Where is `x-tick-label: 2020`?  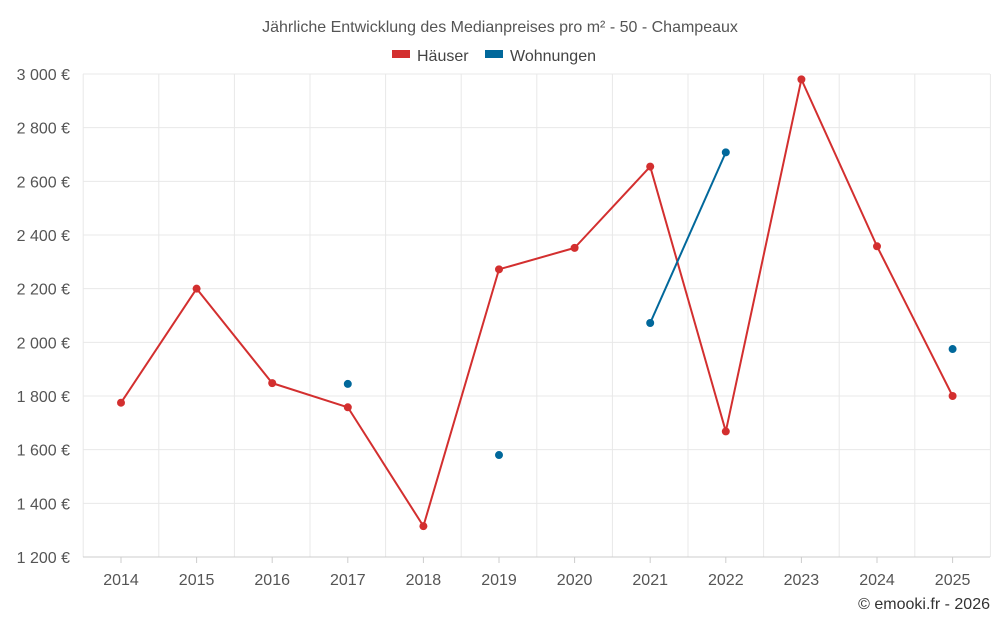 x-tick-label: 2020 is located at coordinates (575, 580).